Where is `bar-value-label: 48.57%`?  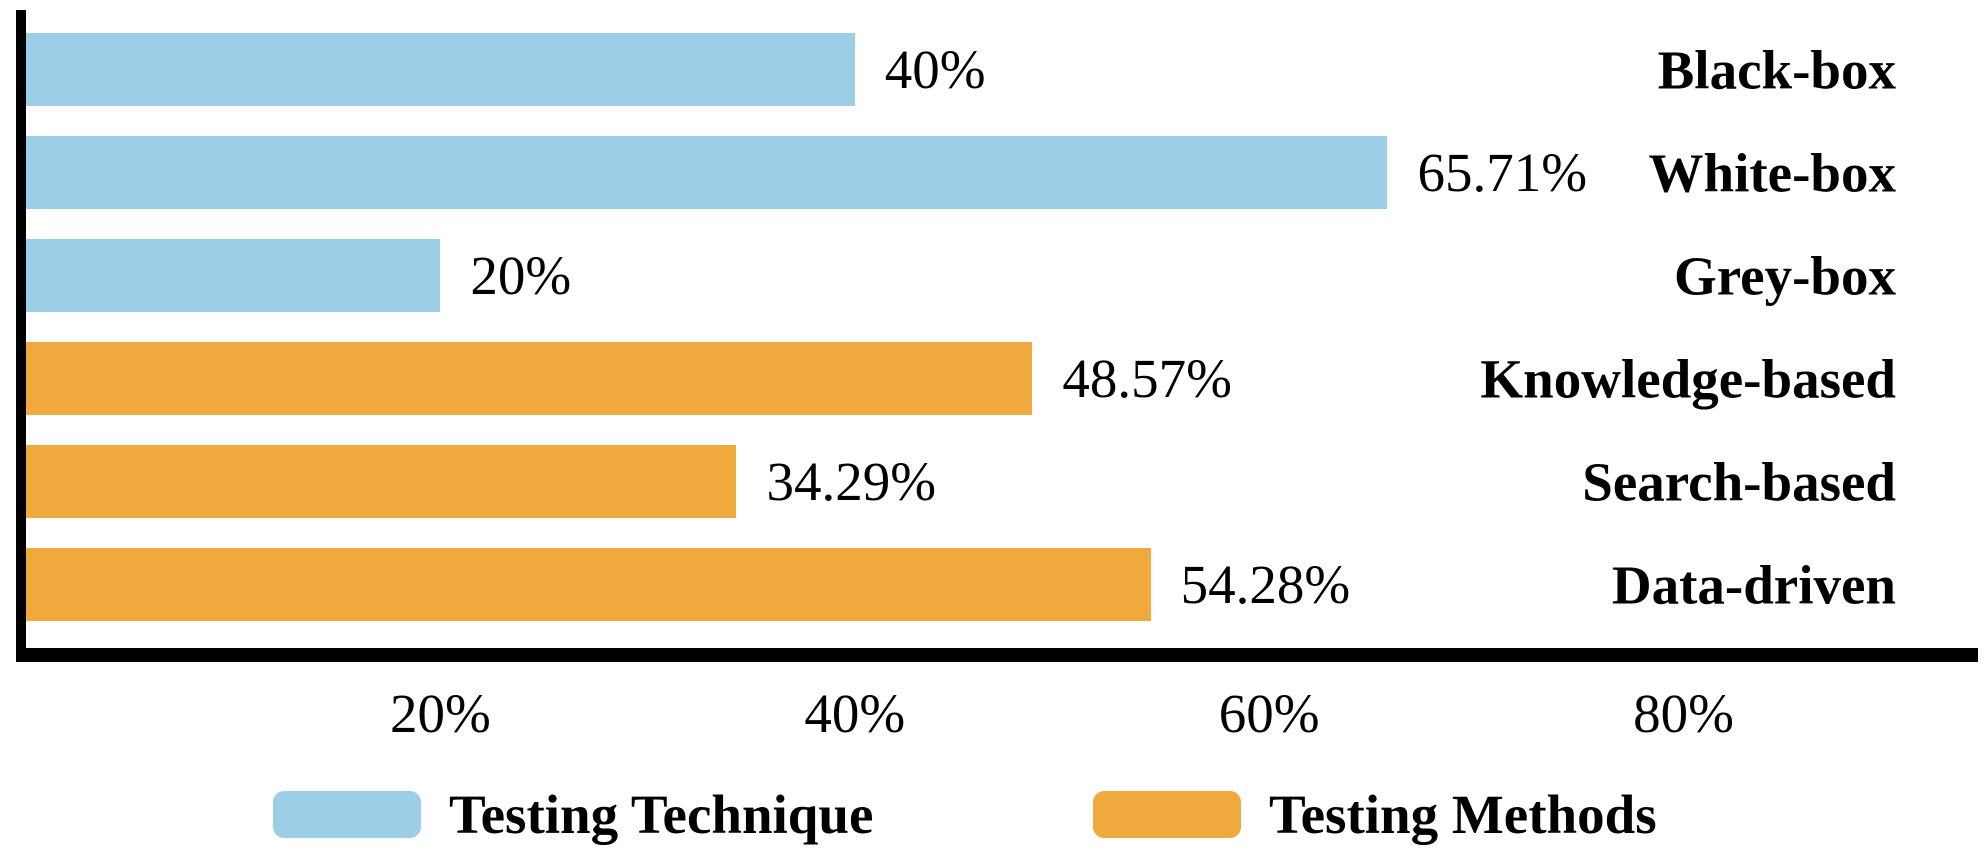 bar-value-label: 48.57% is located at coordinates (1147, 378).